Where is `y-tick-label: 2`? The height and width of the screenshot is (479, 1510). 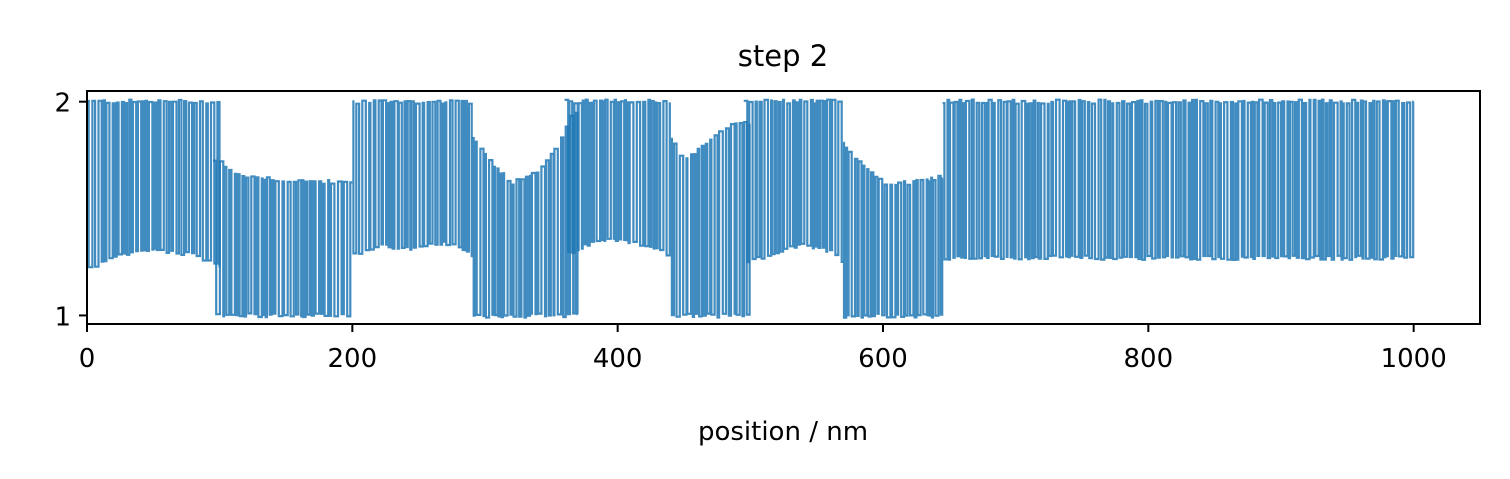 y-tick-label: 2 is located at coordinates (62, 104).